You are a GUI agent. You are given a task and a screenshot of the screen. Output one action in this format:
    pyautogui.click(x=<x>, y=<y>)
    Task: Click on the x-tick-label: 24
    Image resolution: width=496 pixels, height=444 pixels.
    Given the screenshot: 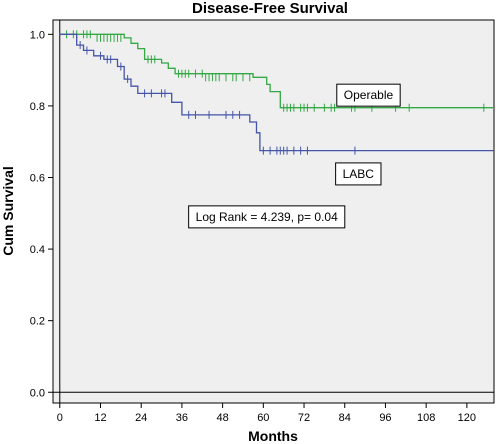 What is the action you would take?
    pyautogui.click(x=141, y=418)
    